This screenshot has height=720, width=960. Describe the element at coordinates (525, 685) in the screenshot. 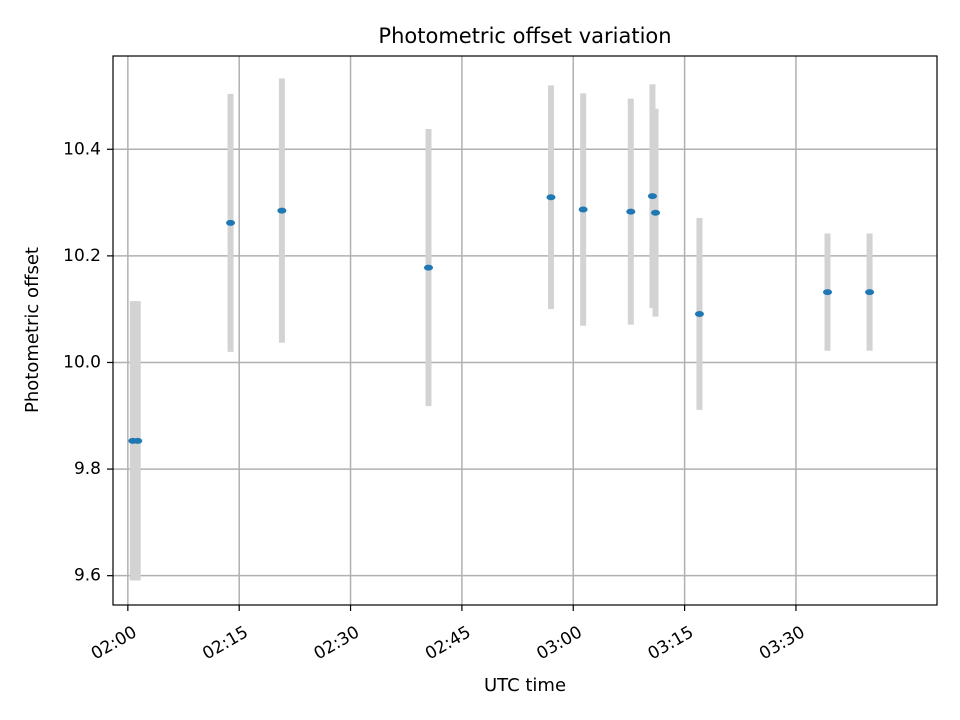

I see `x-axis-label: UTC time` at that location.